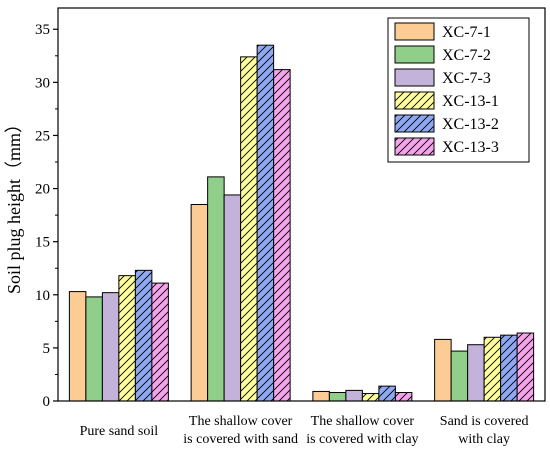  Describe the element at coordinates (42, 83) in the screenshot. I see `y-tick-label: 30` at that location.